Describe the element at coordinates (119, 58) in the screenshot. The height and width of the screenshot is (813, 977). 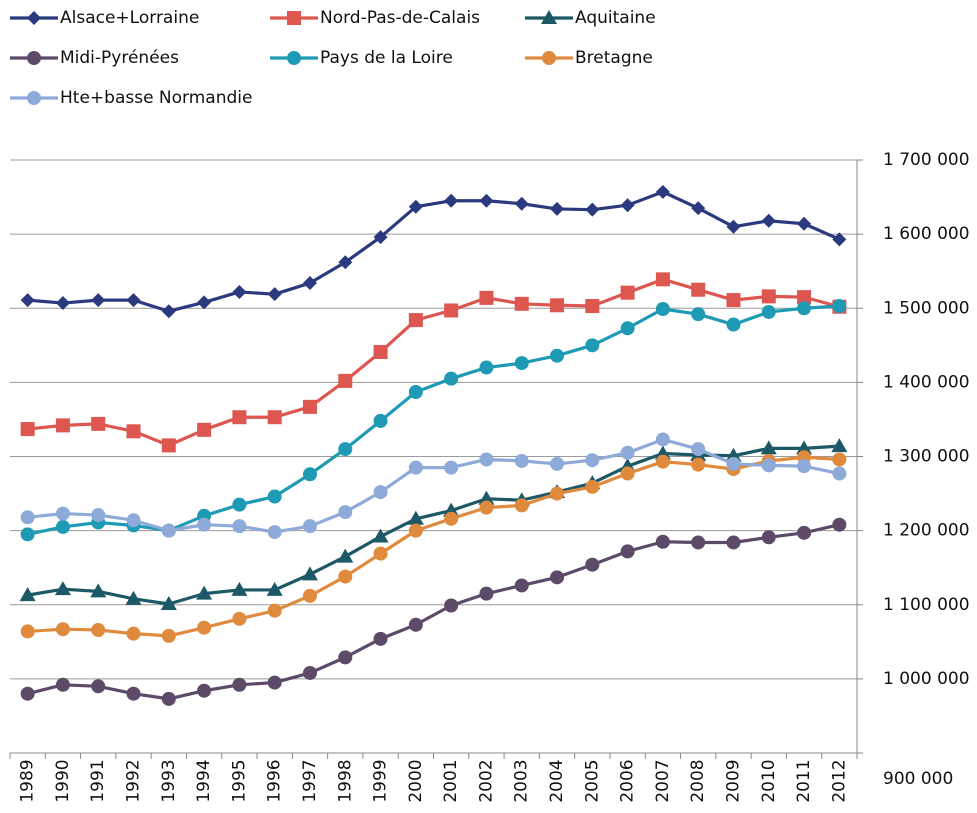
I see `legend-label: Midi-Pyrénées` at that location.